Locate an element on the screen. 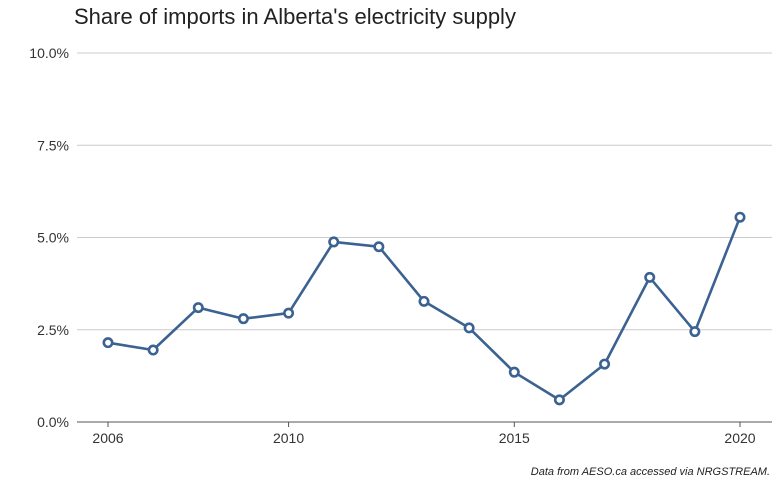 This screenshot has width=780, height=488. y-tick-label: 5.0% is located at coordinates (53, 238).